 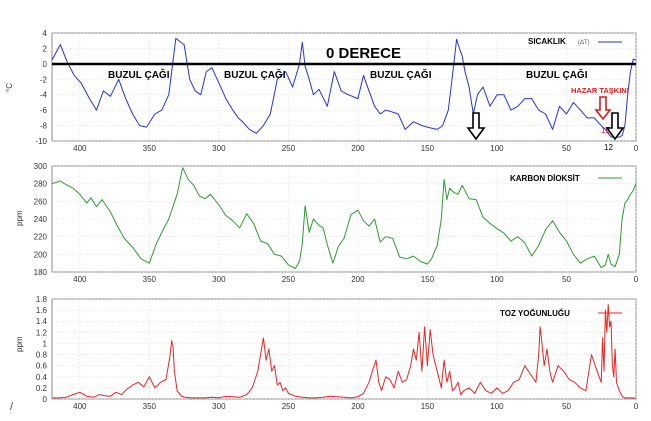 I want to click on temperature-y-unit: °C, so click(x=9, y=87).